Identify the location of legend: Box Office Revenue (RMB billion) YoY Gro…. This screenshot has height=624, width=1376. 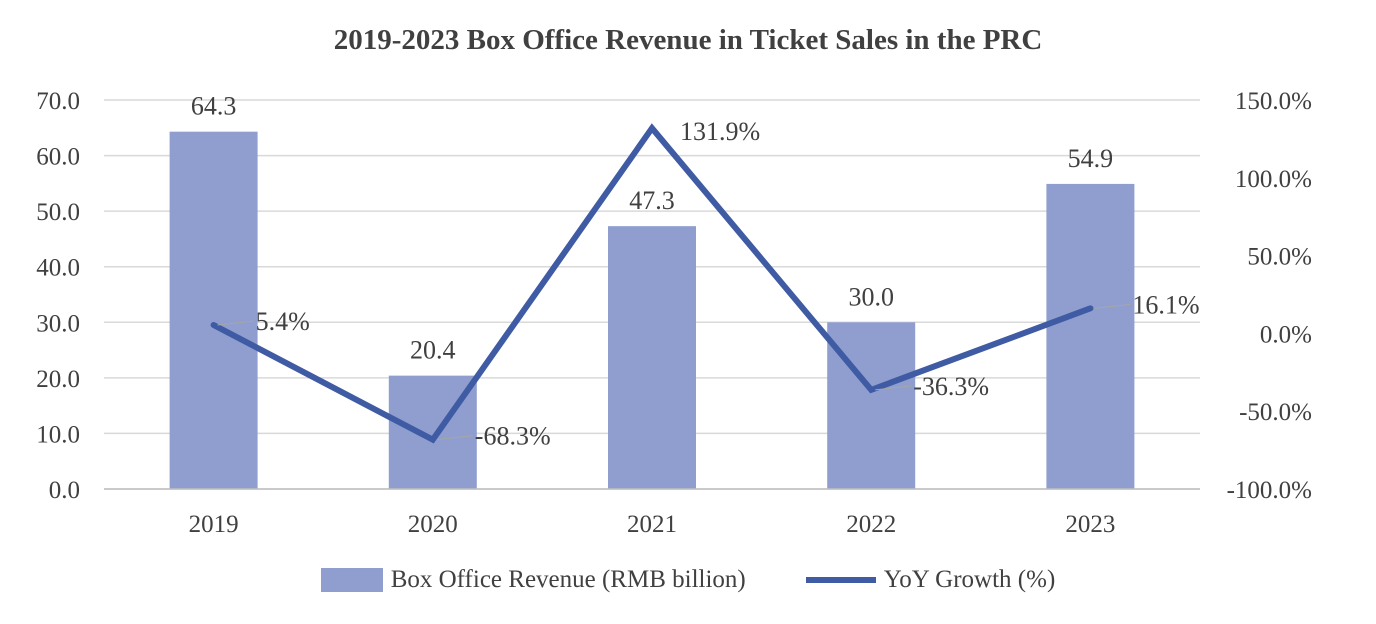
(688, 580).